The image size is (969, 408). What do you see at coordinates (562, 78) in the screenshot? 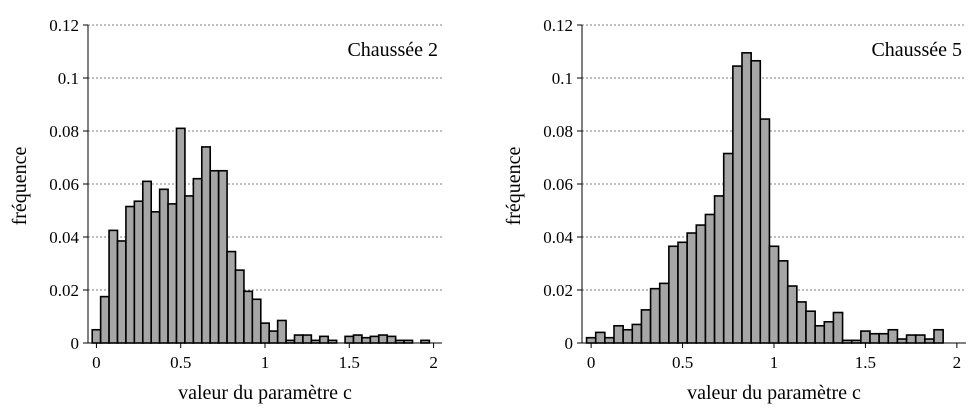
I see `y-tick-label: 0.1` at bounding box center [562, 78].